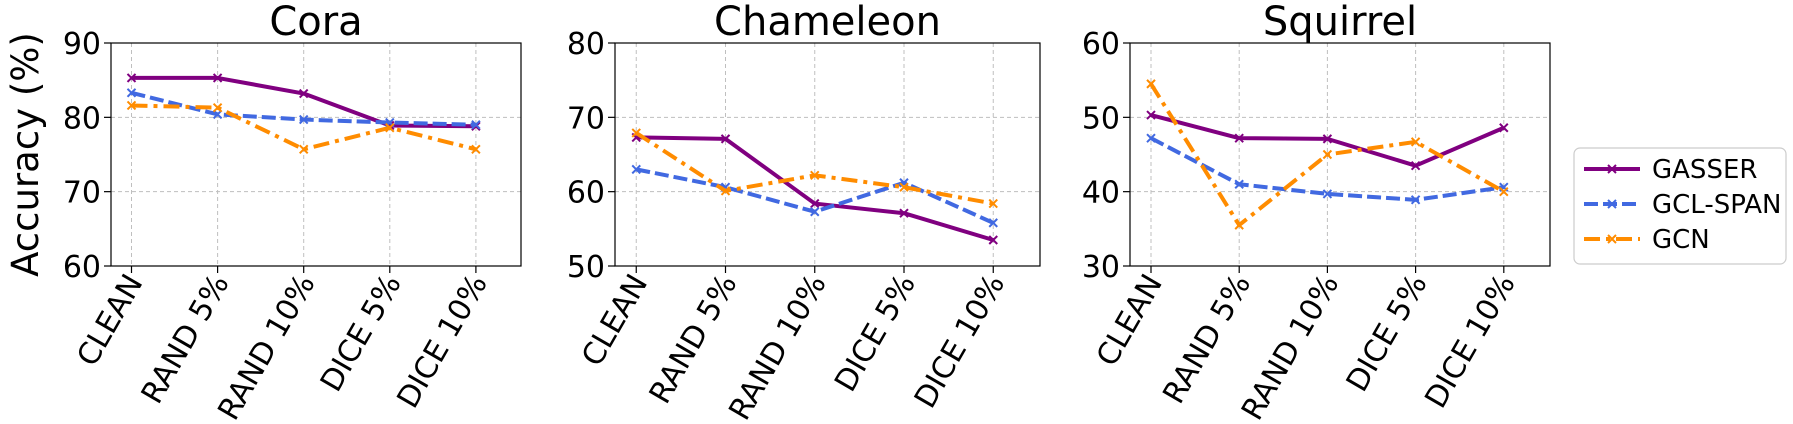 This screenshot has width=1793, height=424. Describe the element at coordinates (815, 188) in the screenshot. I see `series-line-gasser` at that location.